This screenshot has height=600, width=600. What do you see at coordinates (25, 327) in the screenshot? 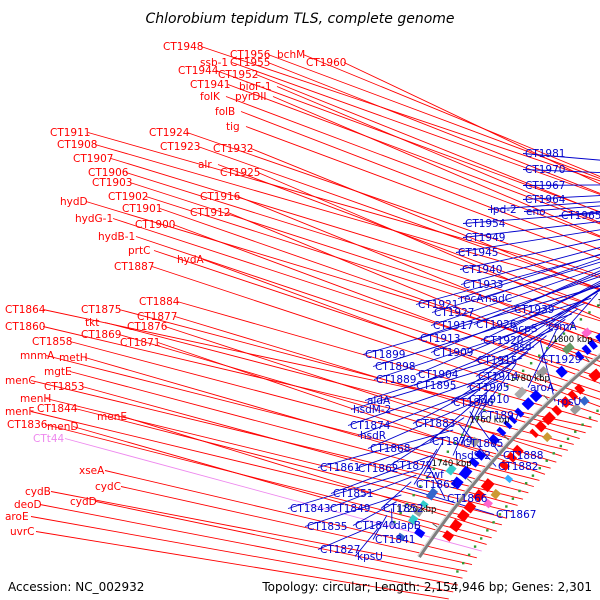
I see `left-gene-label: CT1860` at bounding box center [25, 327].